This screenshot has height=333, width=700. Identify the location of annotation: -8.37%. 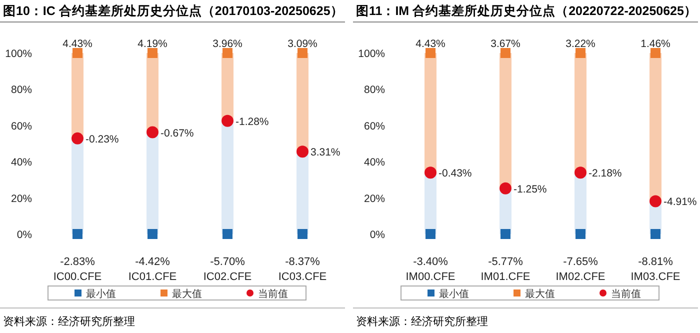
(302, 262).